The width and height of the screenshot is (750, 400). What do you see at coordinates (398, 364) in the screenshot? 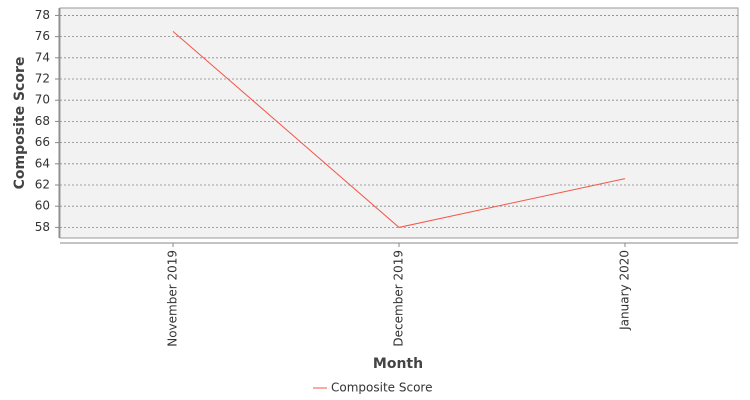
I see `x-axis-title: Month` at bounding box center [398, 364].